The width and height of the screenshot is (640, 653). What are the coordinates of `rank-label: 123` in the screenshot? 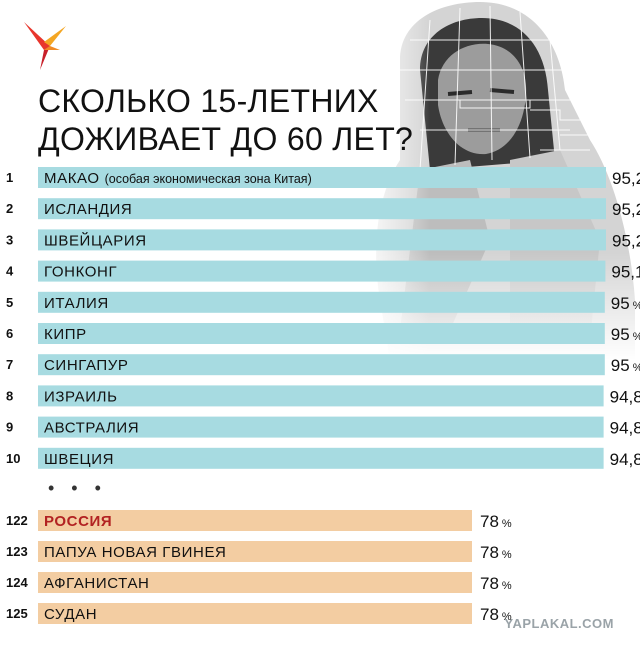 It's located at (17, 551).